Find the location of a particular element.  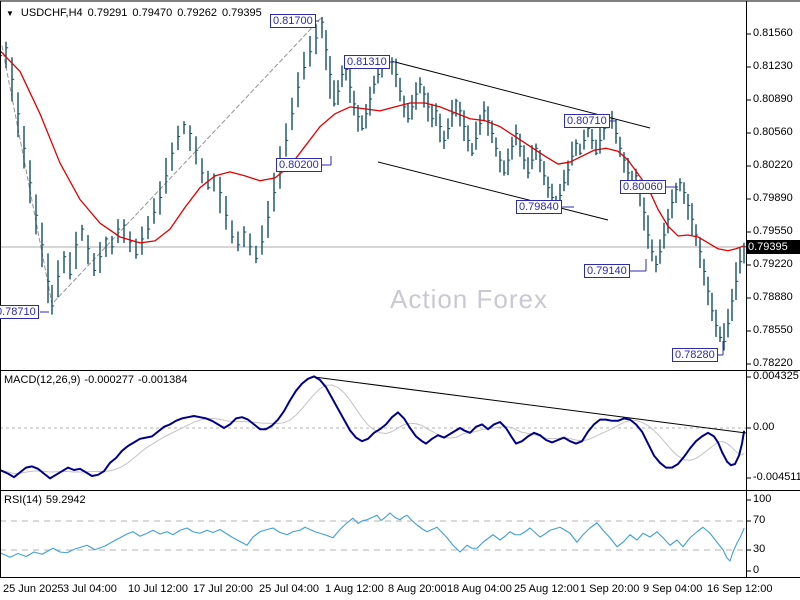

ohlc-low: 0.79262 is located at coordinates (197, 13).